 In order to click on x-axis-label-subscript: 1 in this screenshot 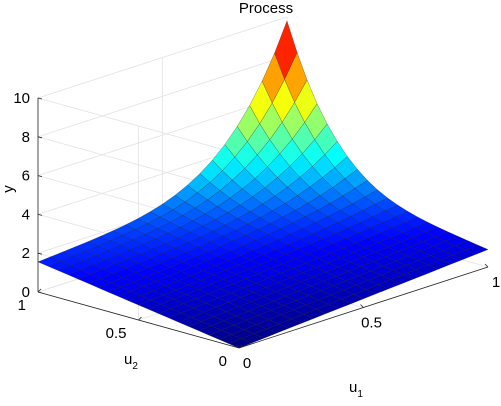, I will do `click(360, 394)`.